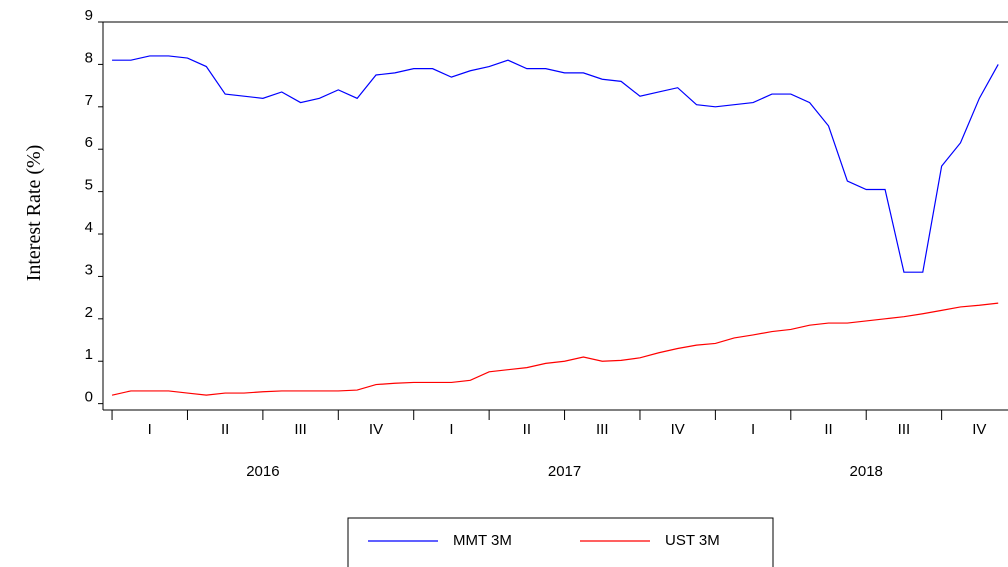 The image size is (1008, 567). I want to click on legend-box, so click(560, 542).